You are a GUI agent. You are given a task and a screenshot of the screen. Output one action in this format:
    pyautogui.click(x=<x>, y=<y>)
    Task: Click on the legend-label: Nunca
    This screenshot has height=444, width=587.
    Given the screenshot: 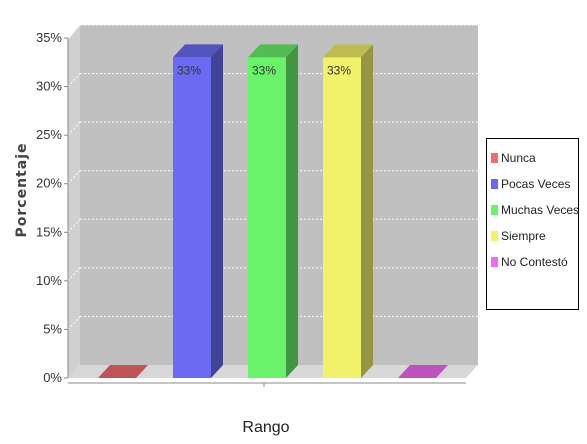 What is the action you would take?
    pyautogui.click(x=518, y=158)
    